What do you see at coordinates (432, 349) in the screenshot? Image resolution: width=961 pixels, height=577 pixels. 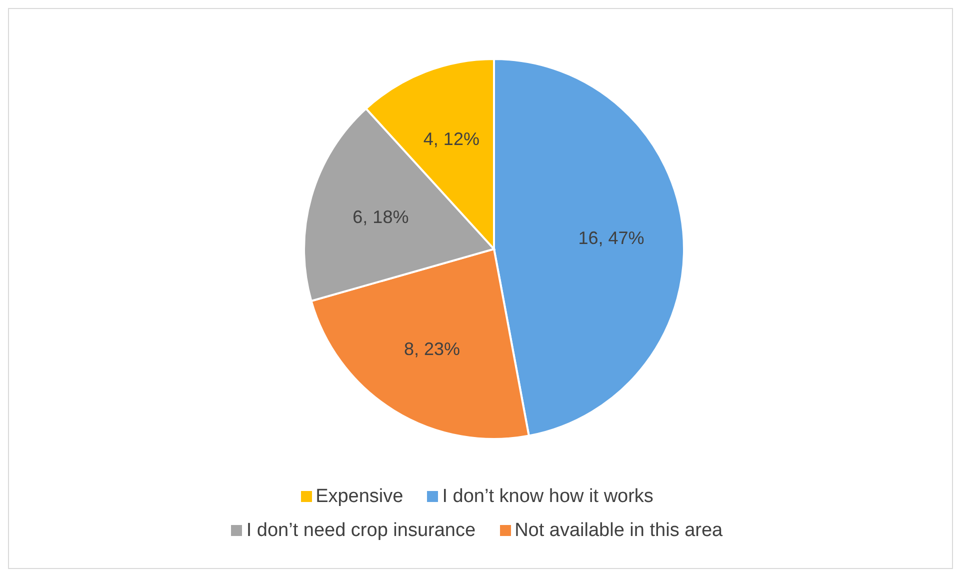 I see `data-label: 8, 23%` at bounding box center [432, 349].